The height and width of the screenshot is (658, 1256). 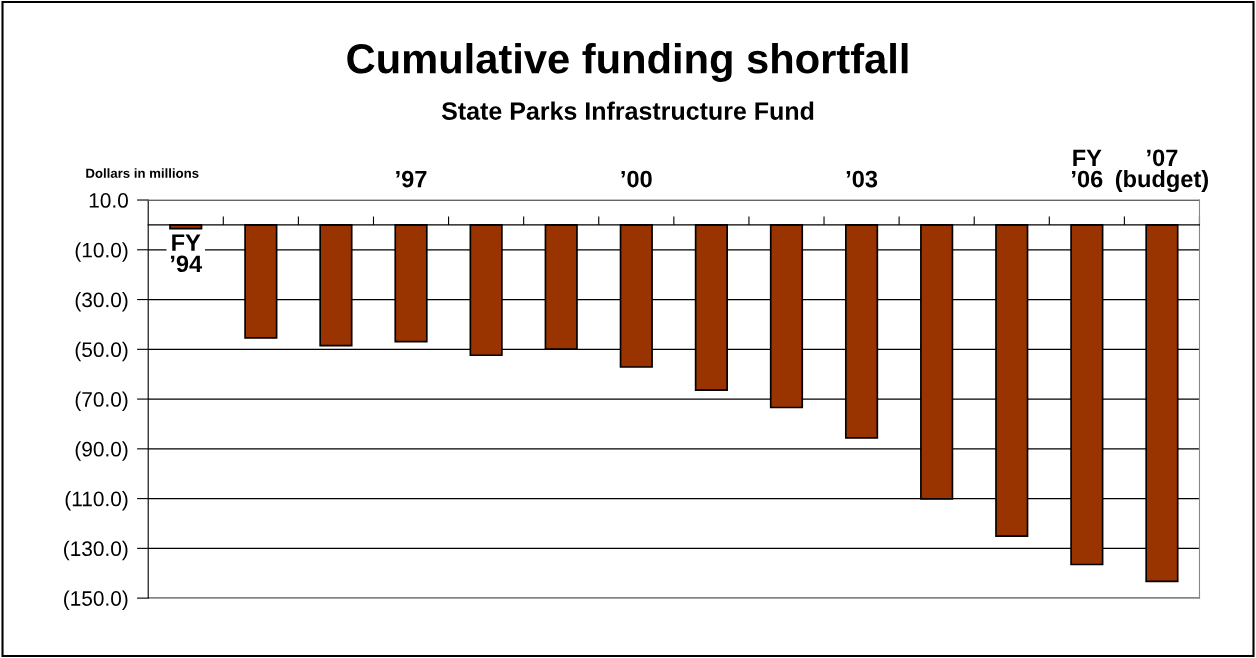 What do you see at coordinates (101, 401) in the screenshot?
I see `y-tick-label: (70.0)` at bounding box center [101, 401].